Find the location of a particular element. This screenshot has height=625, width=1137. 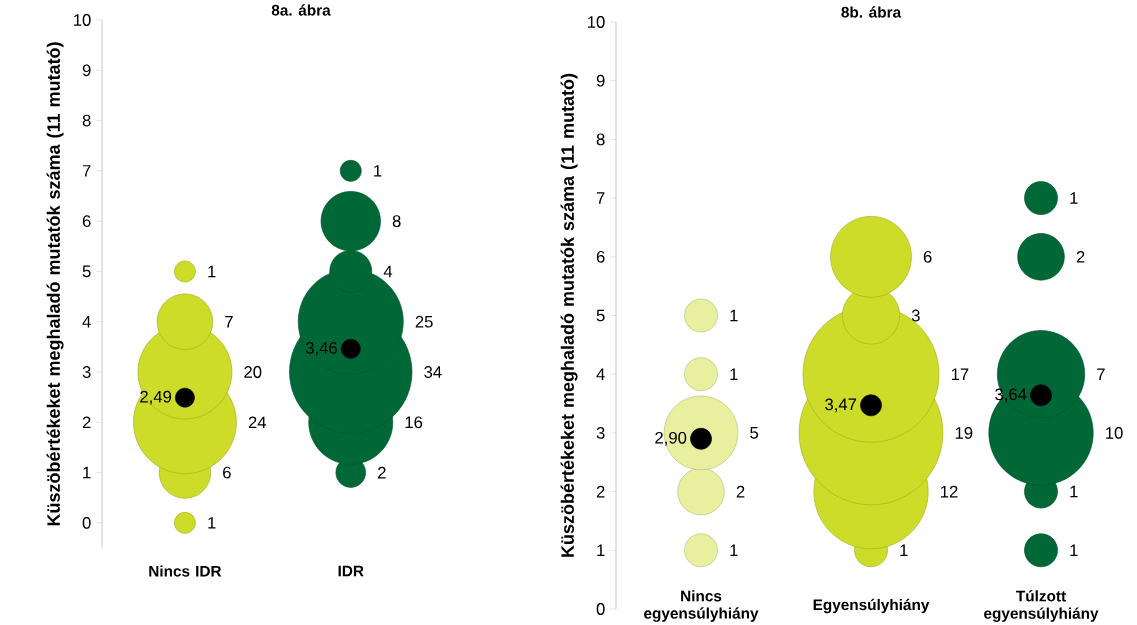

data-label: 25 is located at coordinates (424, 321).